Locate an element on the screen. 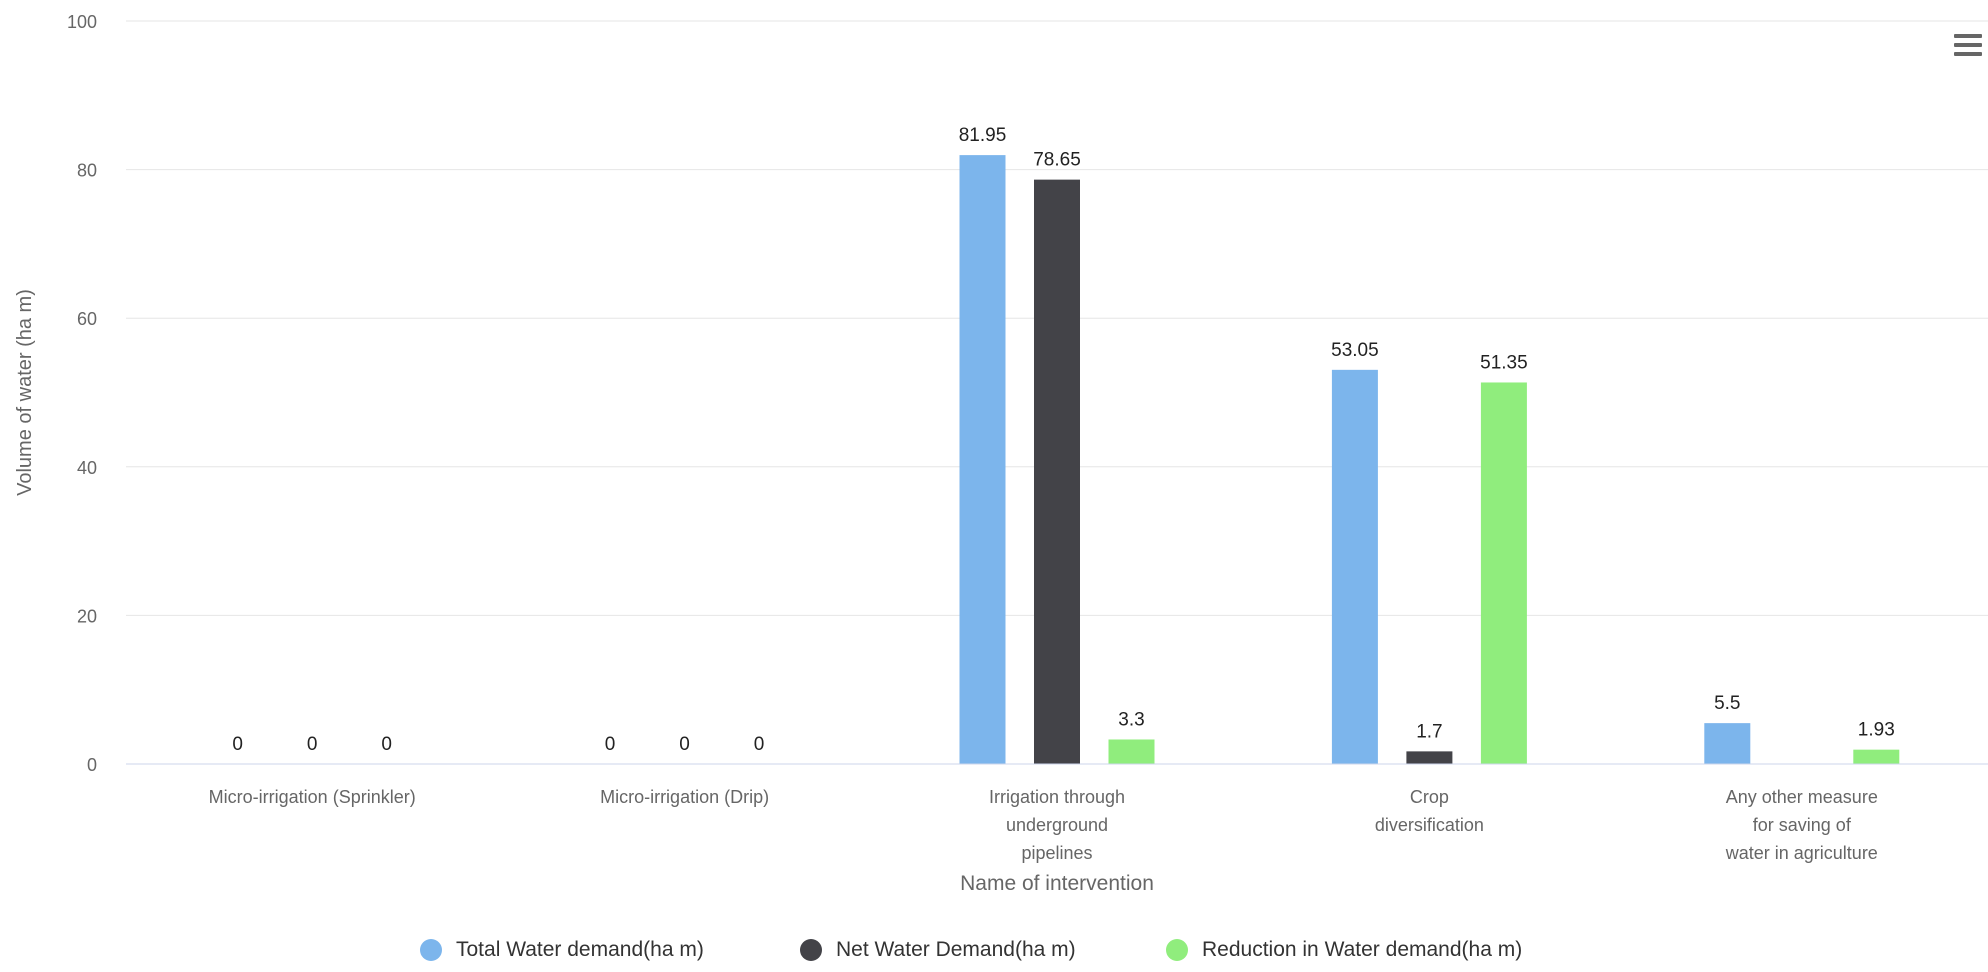 This screenshot has width=1988, height=972. legend-item: Reduction in Water demand(ha m) is located at coordinates (1344, 950).